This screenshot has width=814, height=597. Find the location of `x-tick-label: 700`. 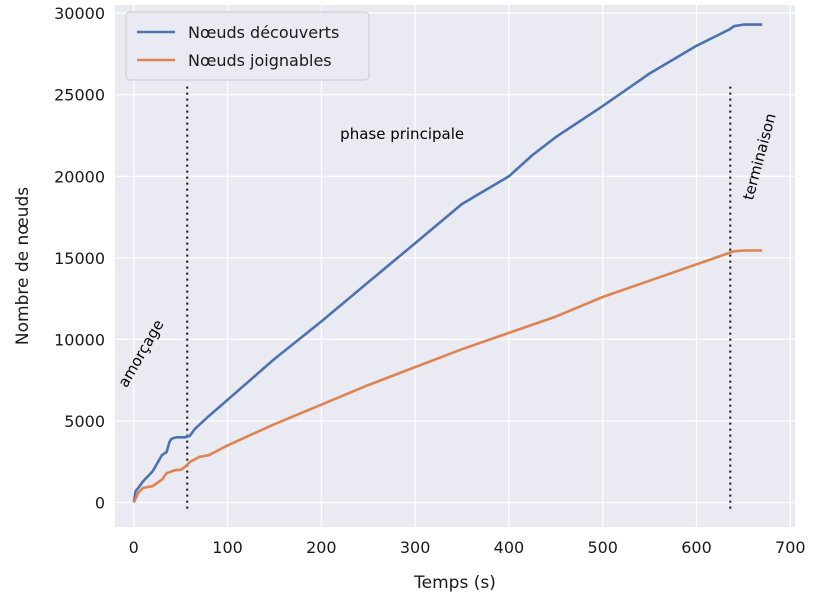

x-tick-label: 700 is located at coordinates (790, 547).